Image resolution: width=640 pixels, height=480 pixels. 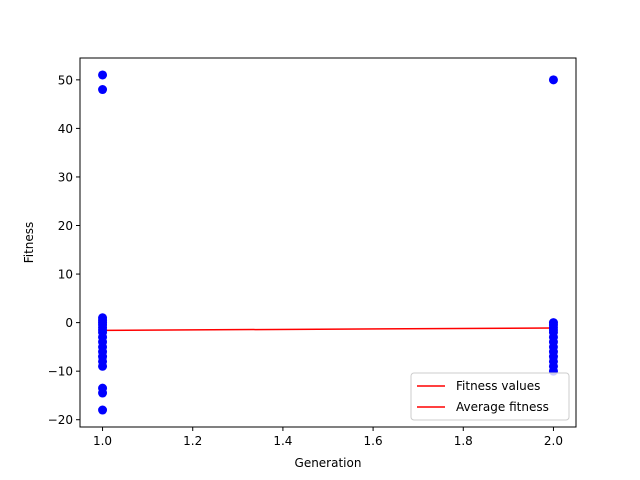 I want to click on y-axis-label: Fitness, so click(x=29, y=243).